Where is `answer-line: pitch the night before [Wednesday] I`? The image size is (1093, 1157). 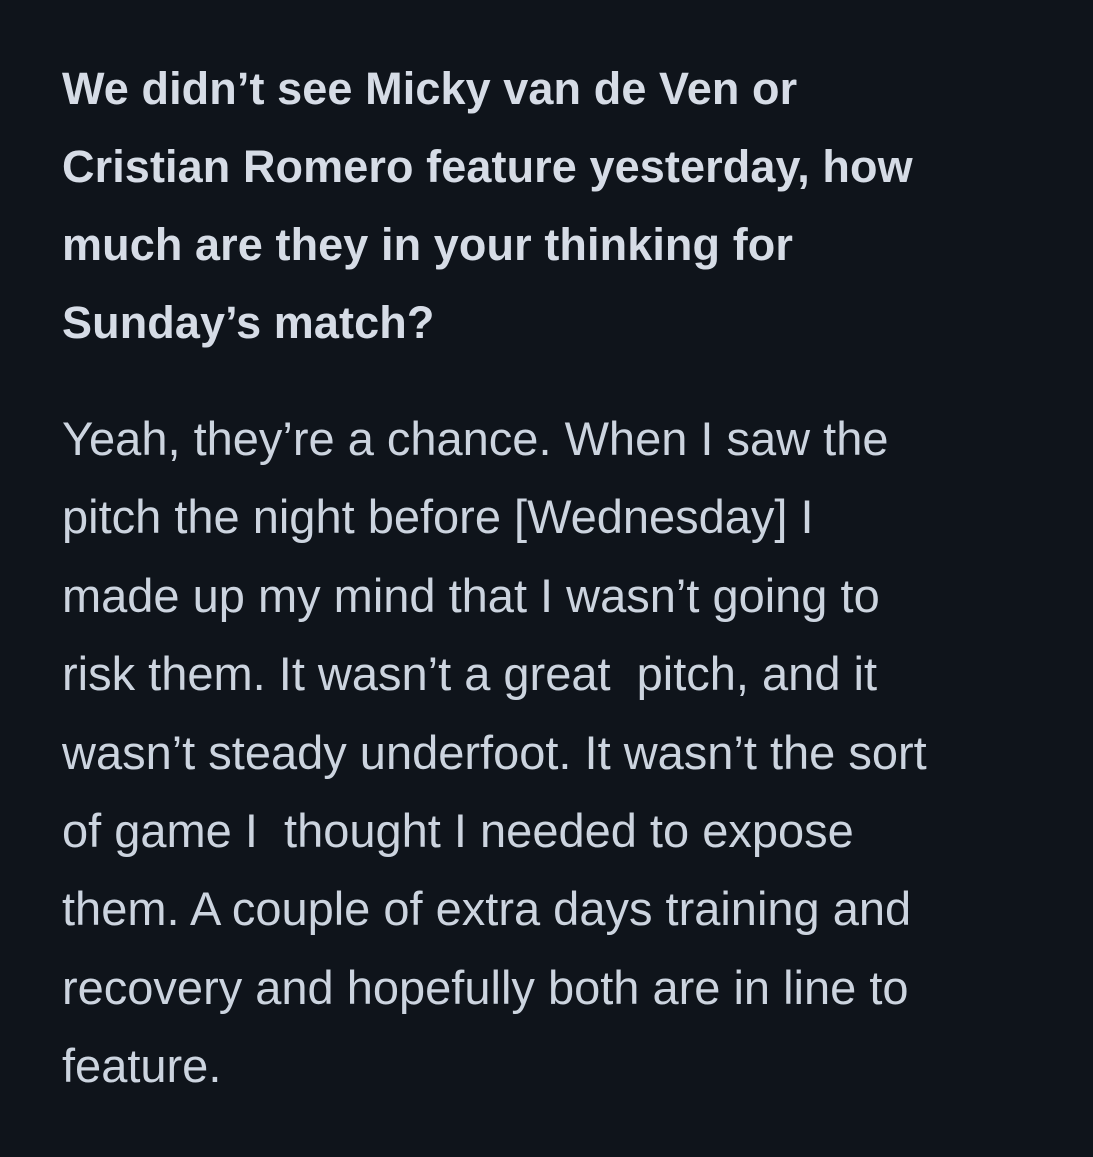 answer-line: pitch the night before [Wednesday] I is located at coordinates (438, 517).